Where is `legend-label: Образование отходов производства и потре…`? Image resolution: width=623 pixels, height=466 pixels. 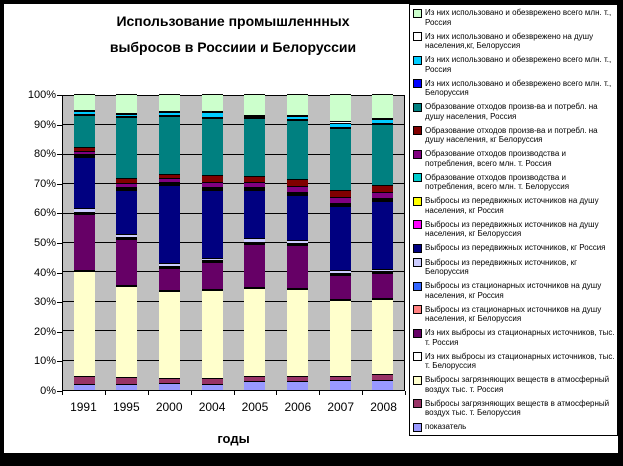
legend-label: Образование отходов производства и потре… is located at coordinates (497, 182).